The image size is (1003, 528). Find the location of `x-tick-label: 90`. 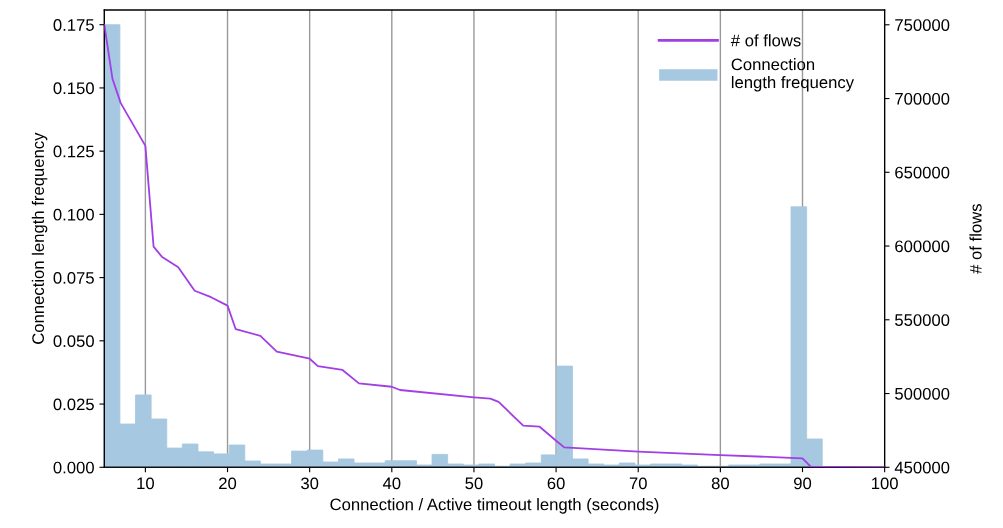

x-tick-label: 90 is located at coordinates (803, 483).